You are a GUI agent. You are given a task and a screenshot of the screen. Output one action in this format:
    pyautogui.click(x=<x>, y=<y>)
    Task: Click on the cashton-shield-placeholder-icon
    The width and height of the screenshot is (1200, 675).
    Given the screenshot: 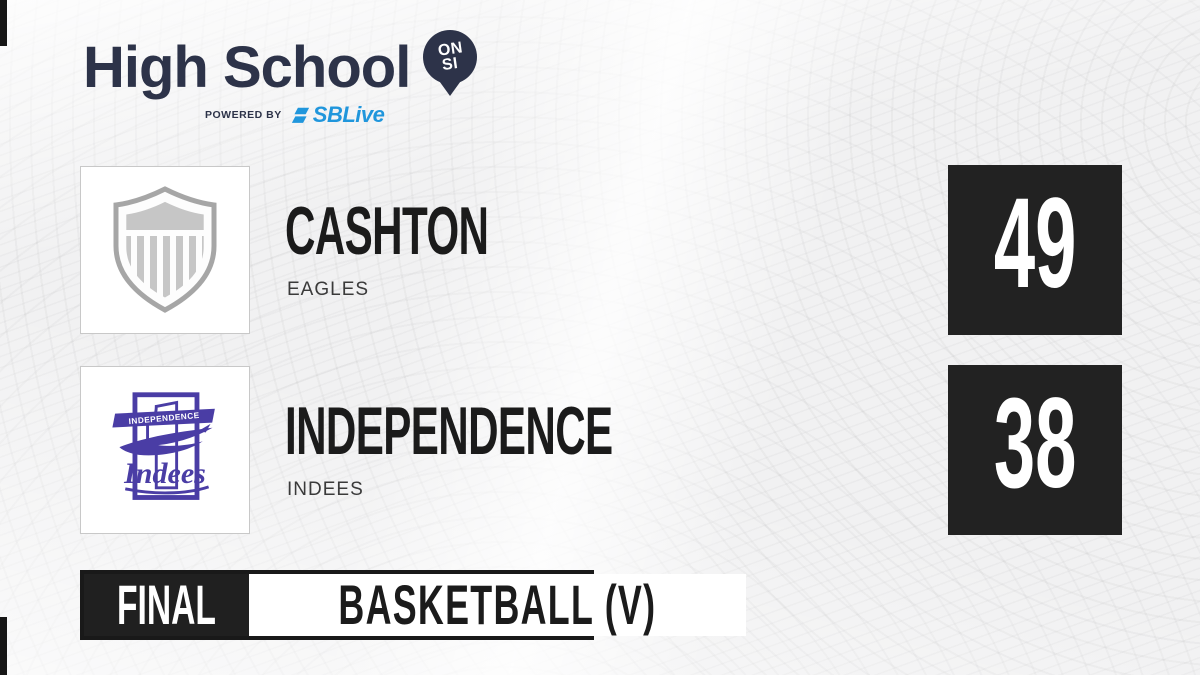 What is the action you would take?
    pyautogui.click(x=165, y=249)
    